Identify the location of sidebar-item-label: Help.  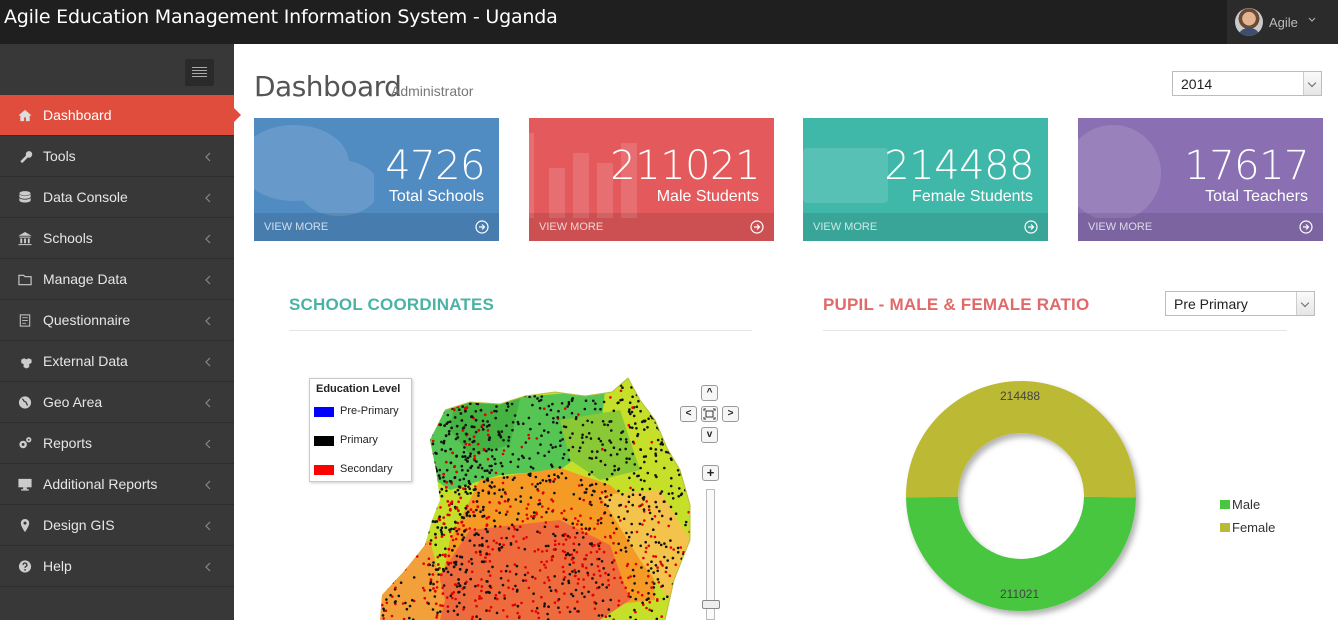
(57, 566).